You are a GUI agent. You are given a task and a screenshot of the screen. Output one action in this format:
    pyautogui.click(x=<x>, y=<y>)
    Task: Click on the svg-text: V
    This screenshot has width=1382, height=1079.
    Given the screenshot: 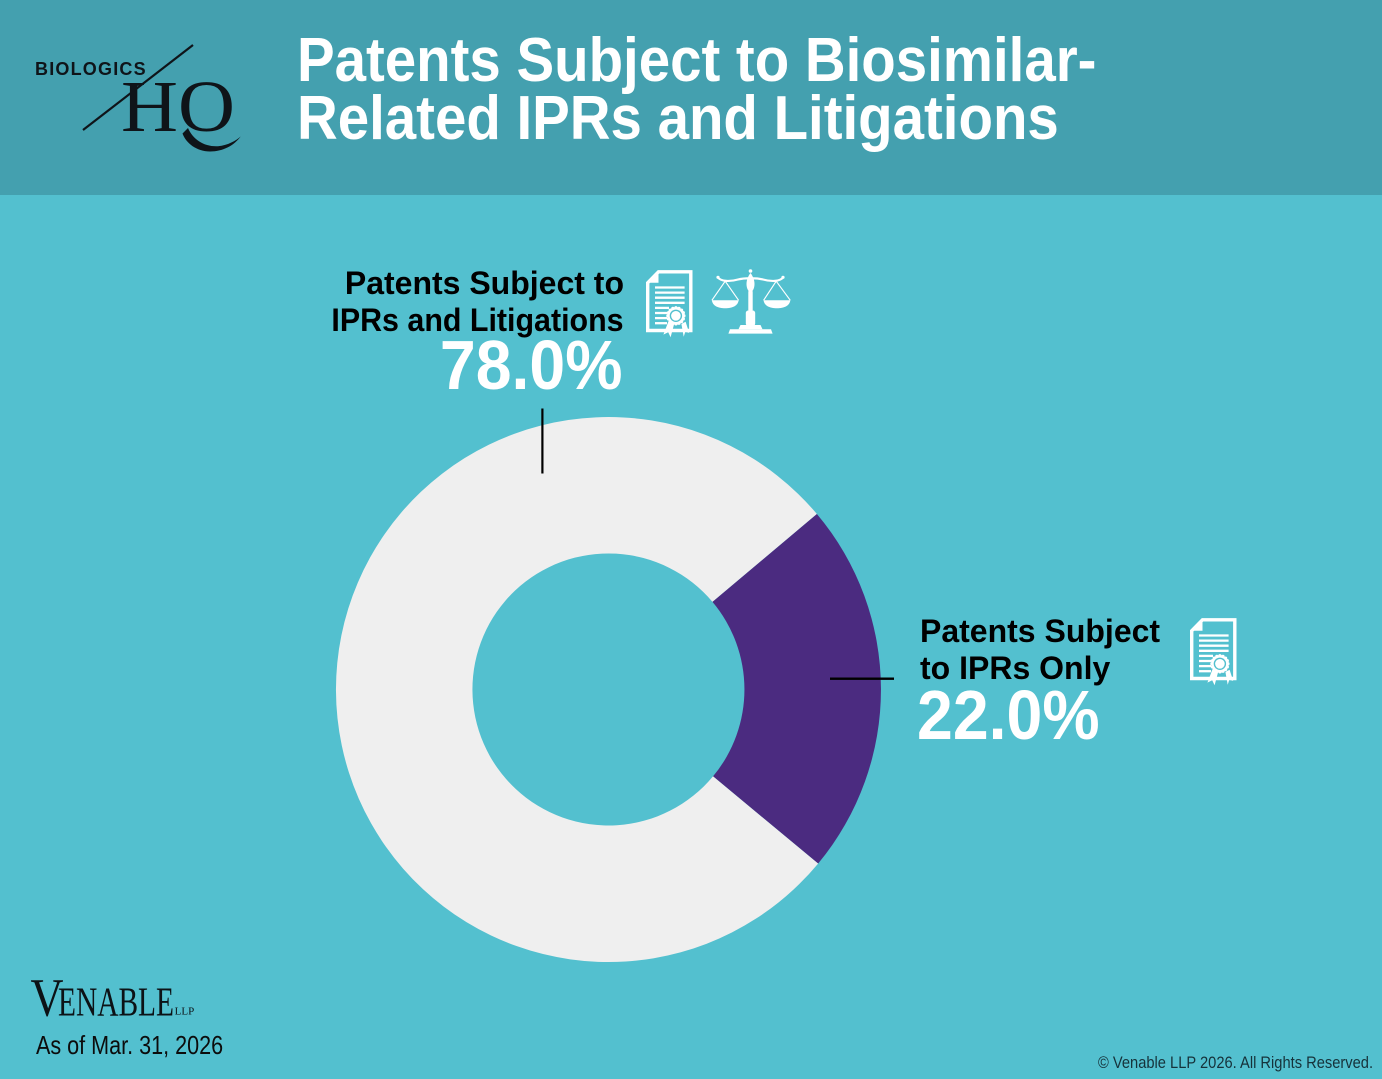 What is the action you would take?
    pyautogui.click(x=47, y=998)
    